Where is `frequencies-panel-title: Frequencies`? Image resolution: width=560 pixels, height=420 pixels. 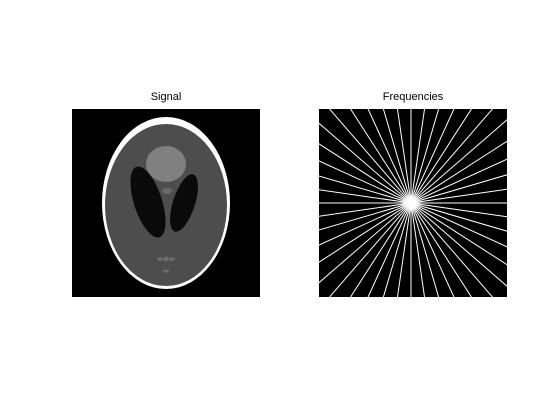 frequencies-panel-title: Frequencies is located at coordinates (413, 97).